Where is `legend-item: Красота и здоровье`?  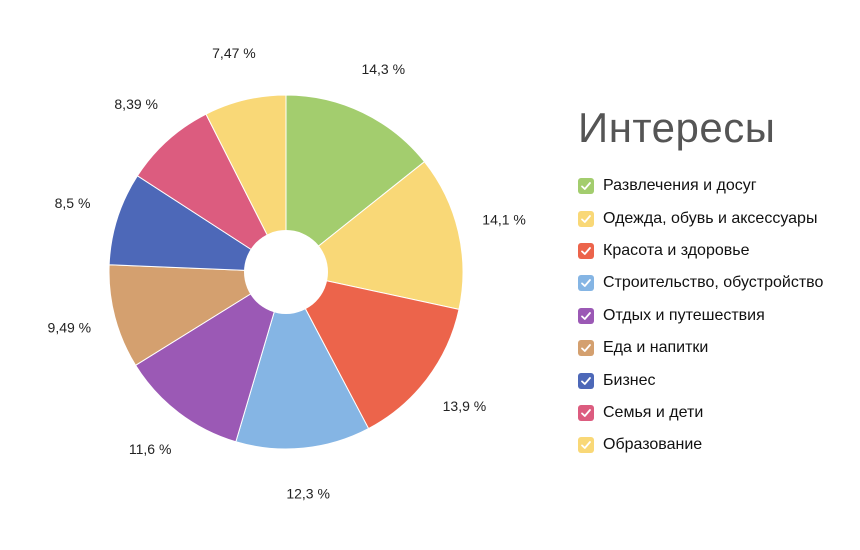
legend-item: Красота и здоровье is located at coordinates (700, 251).